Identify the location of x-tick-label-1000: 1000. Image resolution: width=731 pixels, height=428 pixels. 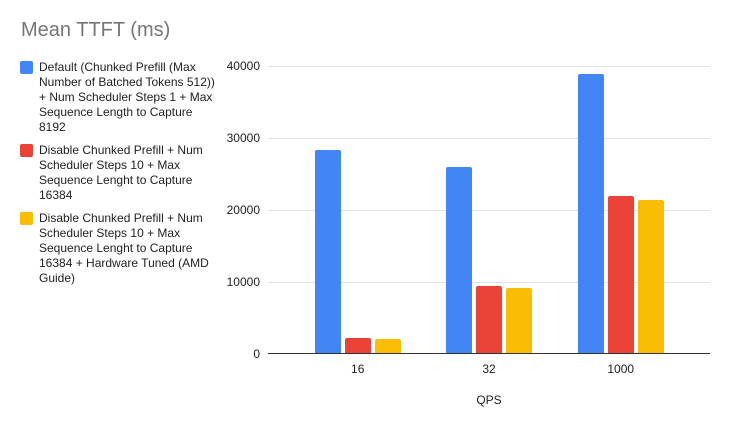
(621, 369).